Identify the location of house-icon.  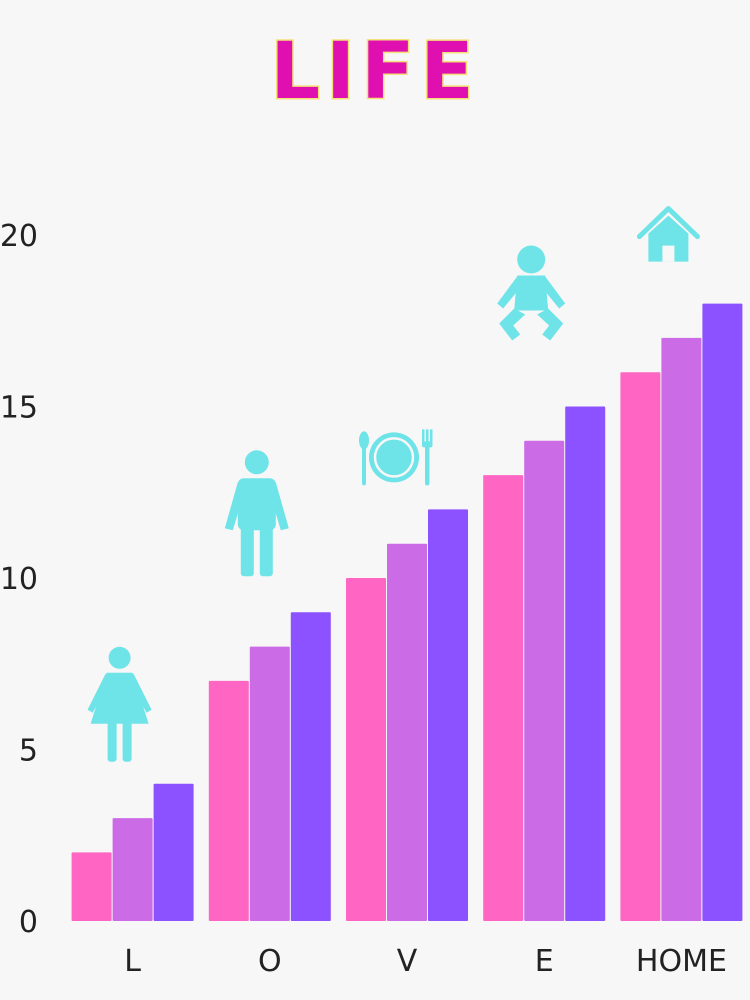
(668, 234).